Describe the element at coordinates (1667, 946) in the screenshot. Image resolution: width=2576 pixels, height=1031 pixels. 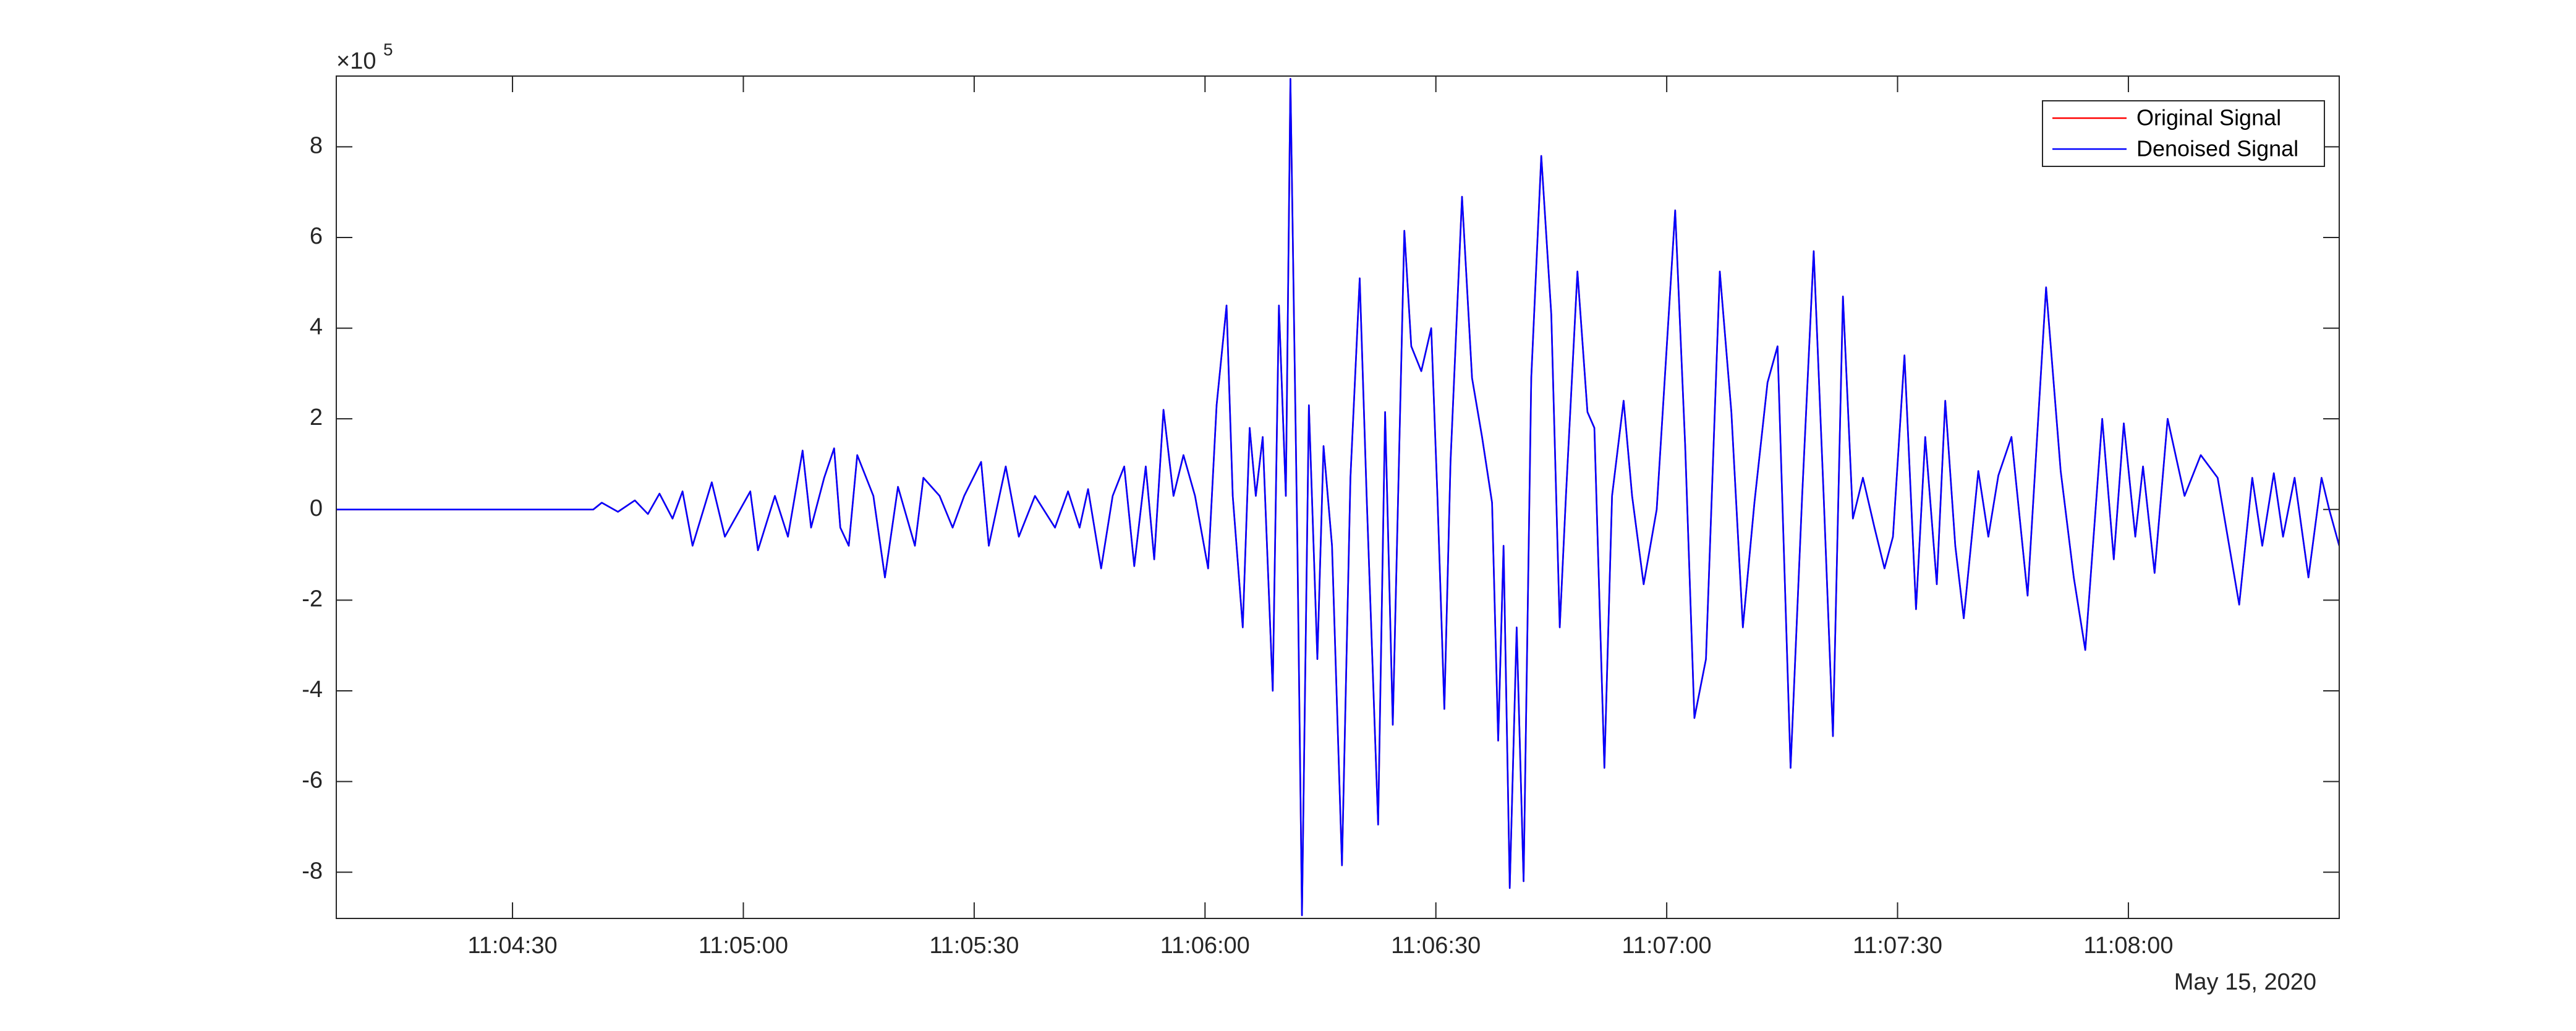
I see `x-tick-label: 11:07:00` at that location.